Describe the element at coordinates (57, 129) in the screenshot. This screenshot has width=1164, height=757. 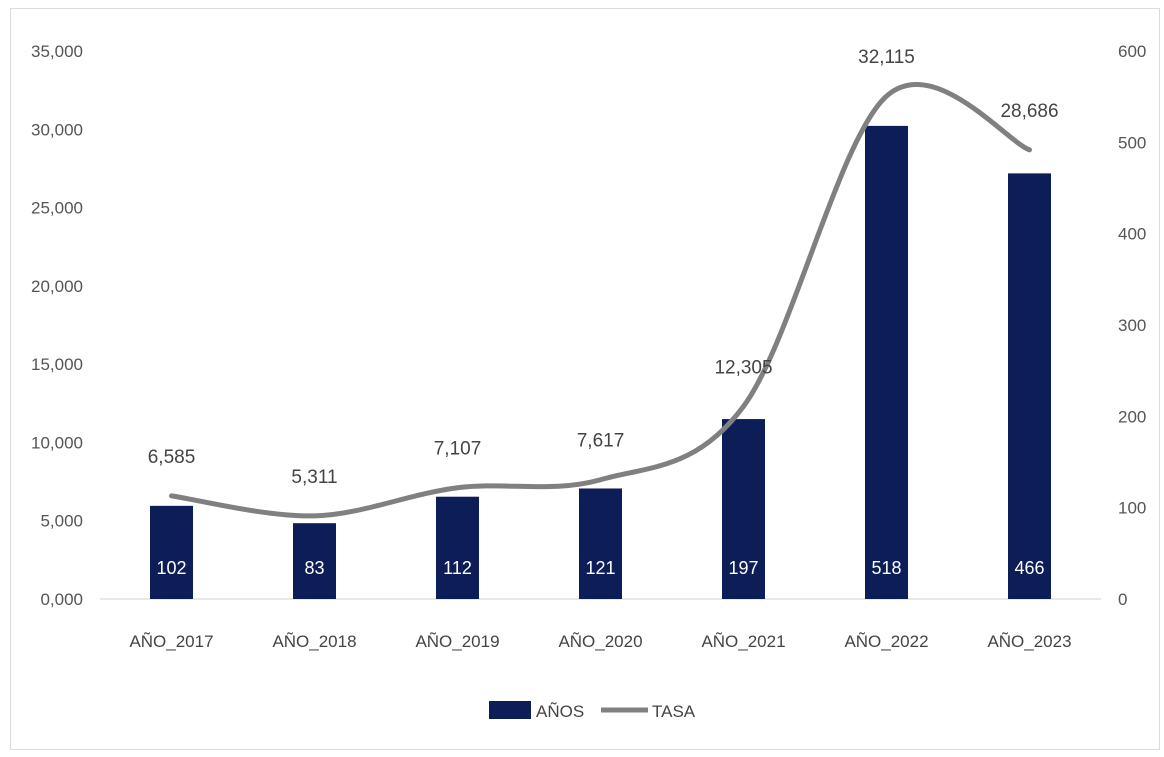
I see `left-axis-tick-label: 30,000` at that location.